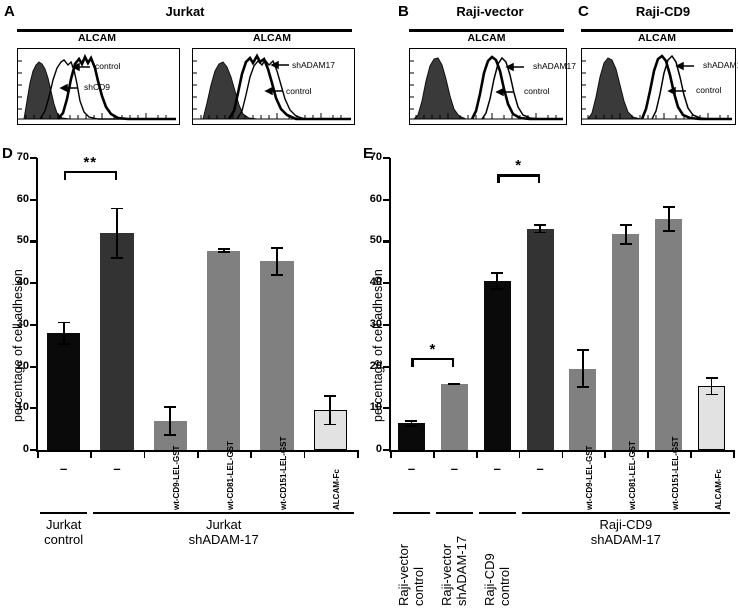 This screenshot has width=738, height=612. I want to click on histogram-plot-a1, so click(97, 87).